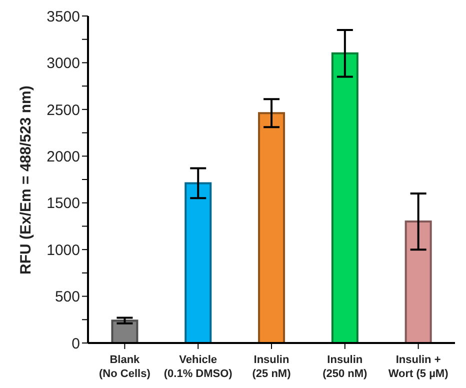 The image size is (466, 388). Describe the element at coordinates (76, 343) in the screenshot. I see `y-tick-label: 0` at that location.